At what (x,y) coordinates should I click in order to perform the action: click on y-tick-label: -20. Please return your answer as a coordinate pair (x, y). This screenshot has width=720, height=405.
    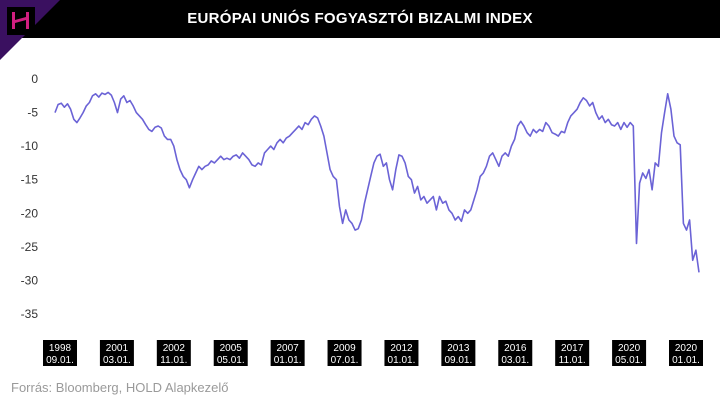
    Looking at the image, I should click on (30, 213).